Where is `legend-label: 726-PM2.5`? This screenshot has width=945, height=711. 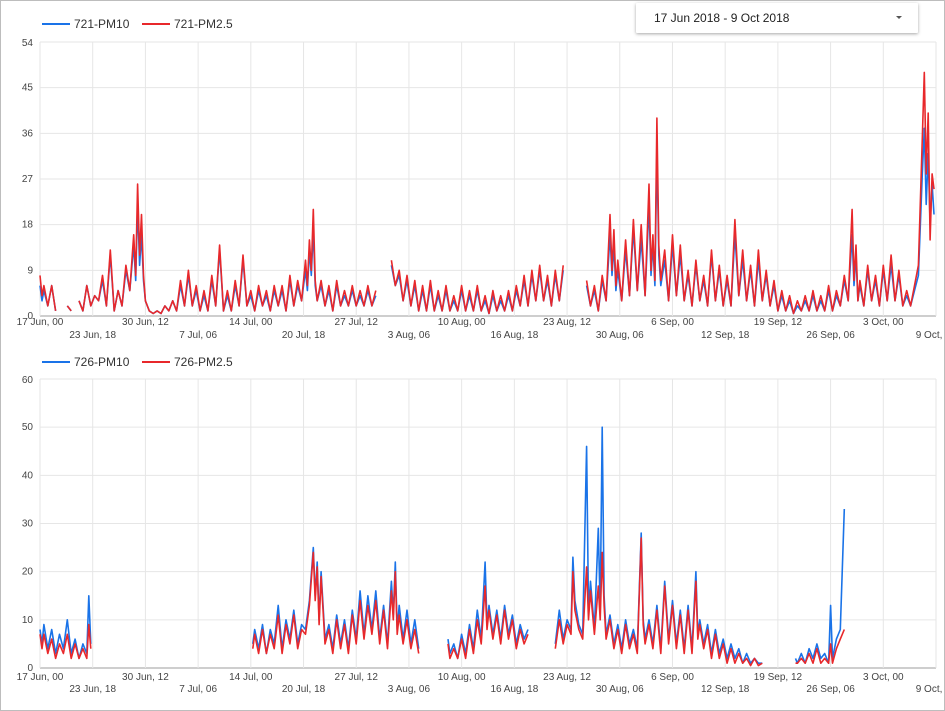 legend-label: 726-PM2.5 is located at coordinates (203, 362).